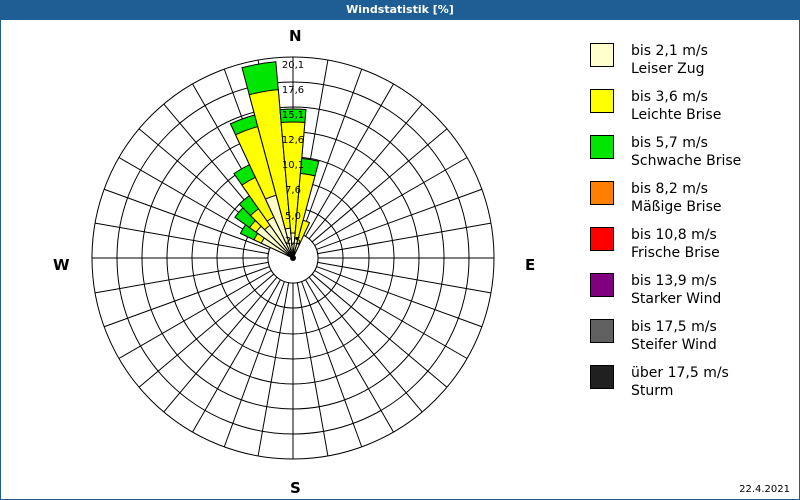 The image size is (800, 500). I want to click on radial-tick-label: 12,6, so click(293, 140).